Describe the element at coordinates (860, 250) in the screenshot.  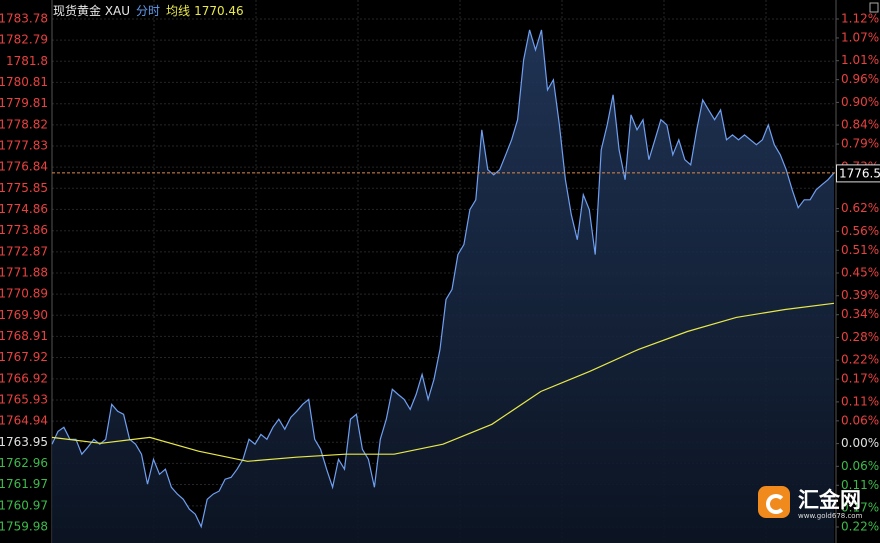
I see `y2-tick-label: 0.51%` at that location.